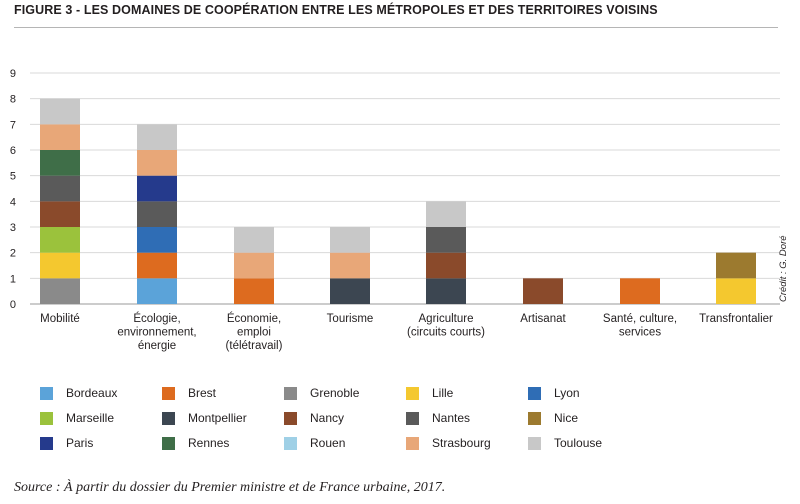  I want to click on y-tick-label: 2, so click(13, 254).